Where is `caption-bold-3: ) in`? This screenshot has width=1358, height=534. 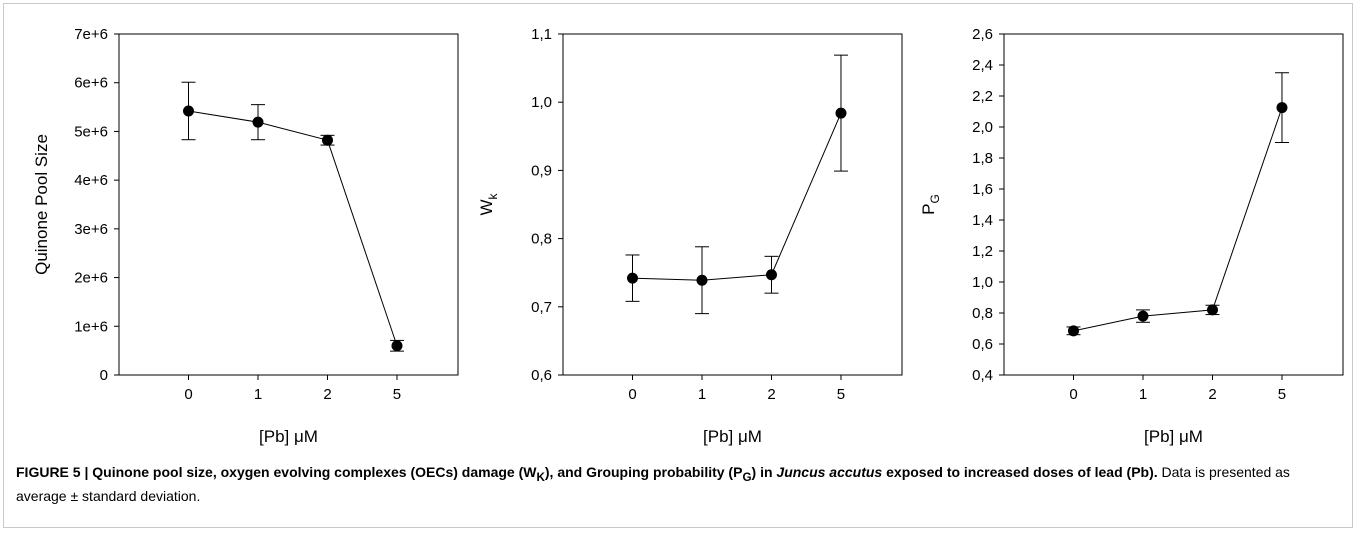
caption-bold-3: ) in is located at coordinates (764, 472).